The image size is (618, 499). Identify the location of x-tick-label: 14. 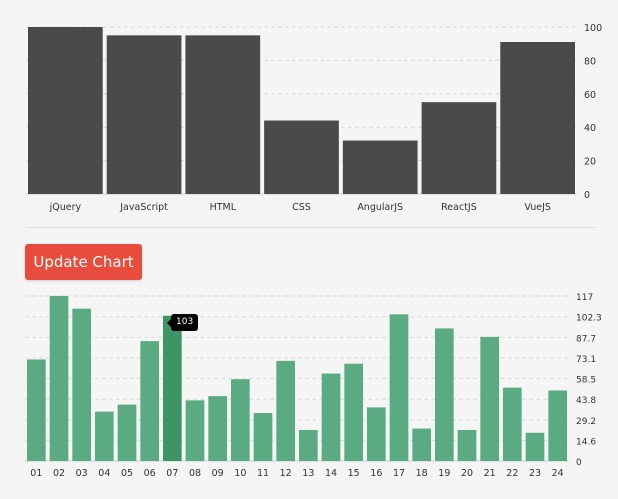
(331, 473).